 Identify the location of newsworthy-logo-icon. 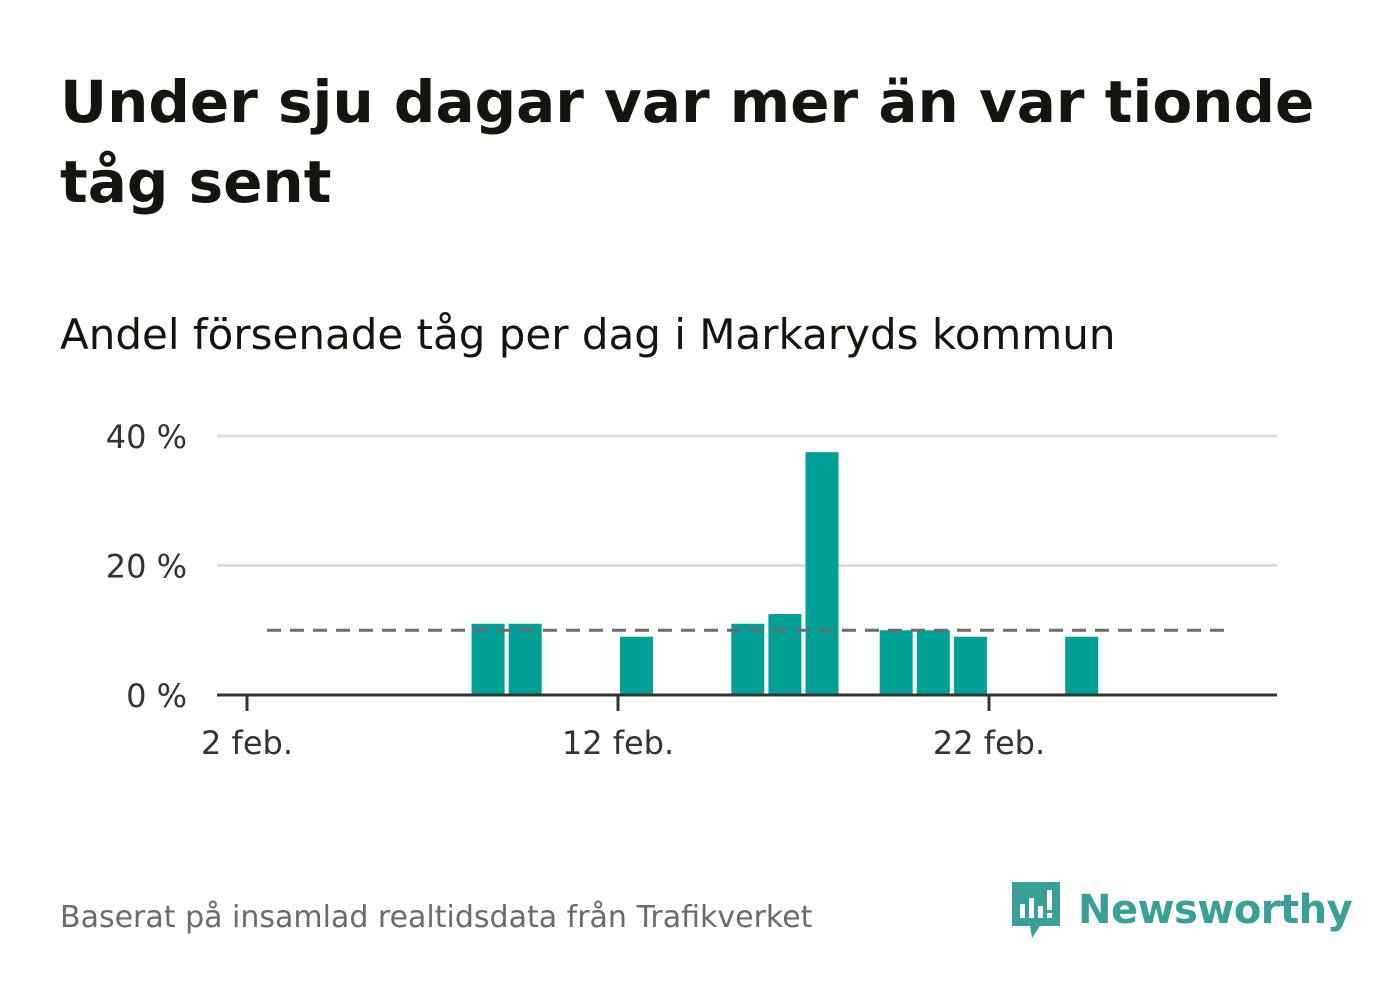
(1036, 910).